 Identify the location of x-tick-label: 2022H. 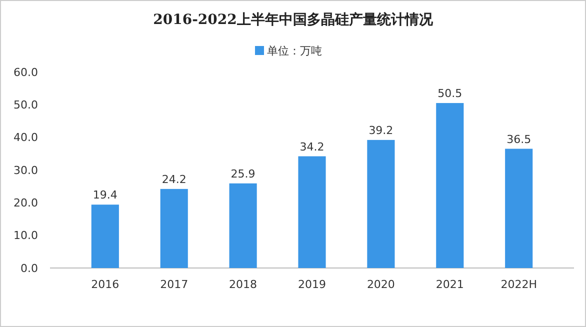
(518, 284).